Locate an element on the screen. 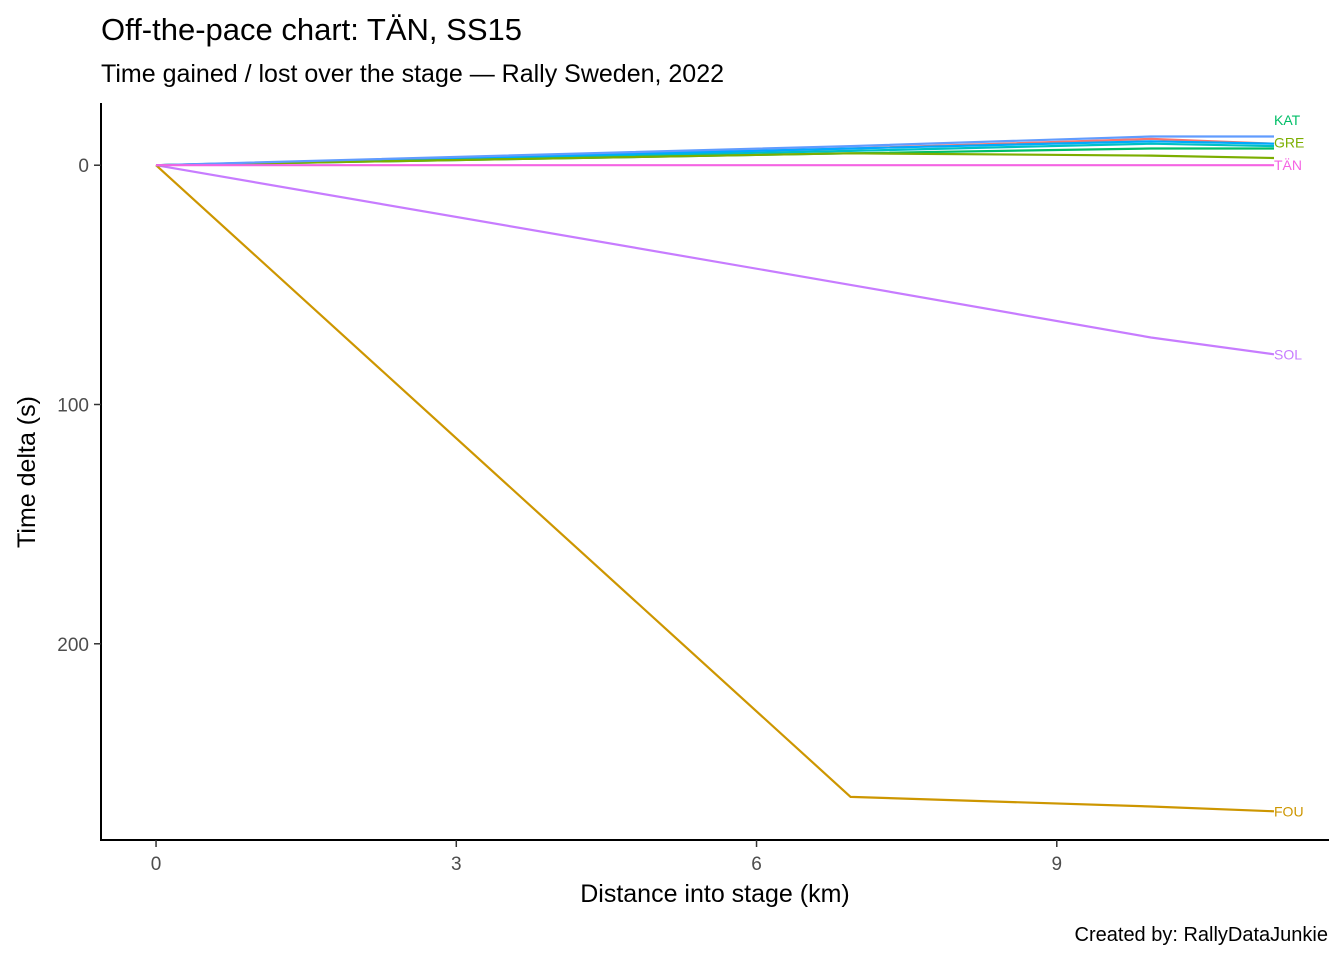 The image size is (1344, 960). x-axis-ticks: 0 3 6 9 is located at coordinates (606, 857).